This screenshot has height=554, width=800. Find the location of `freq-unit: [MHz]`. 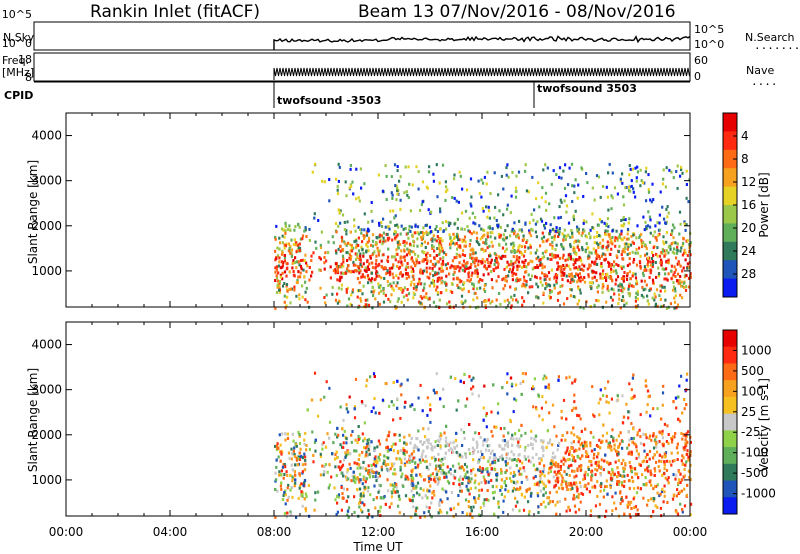

freq-unit: [MHz] is located at coordinates (18, 72).